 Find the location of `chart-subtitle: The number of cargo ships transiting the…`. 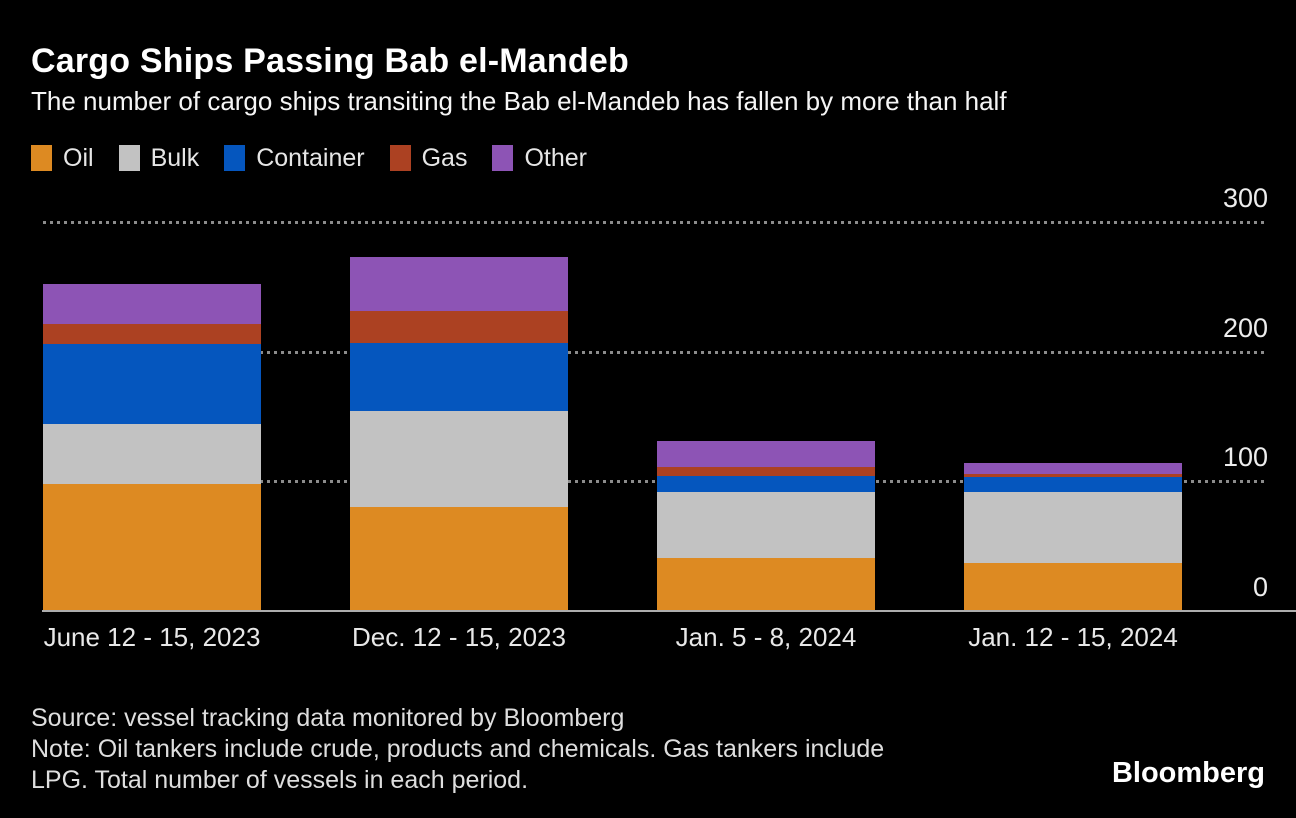

chart-subtitle: The number of cargo ships transiting the… is located at coordinates (519, 101).